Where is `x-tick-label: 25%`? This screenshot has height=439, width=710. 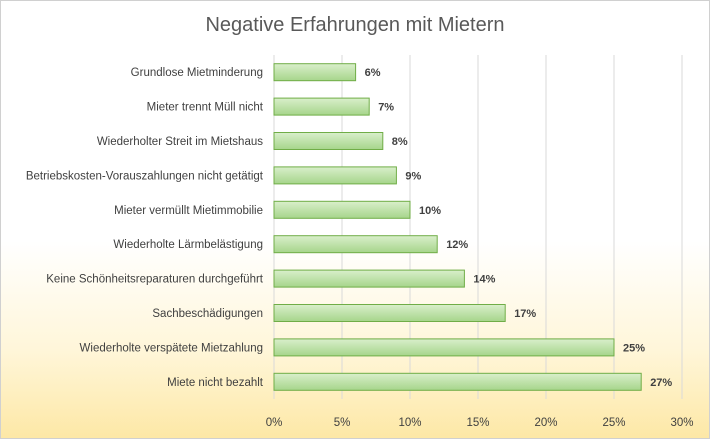
x-tick-label: 25% is located at coordinates (613, 423).